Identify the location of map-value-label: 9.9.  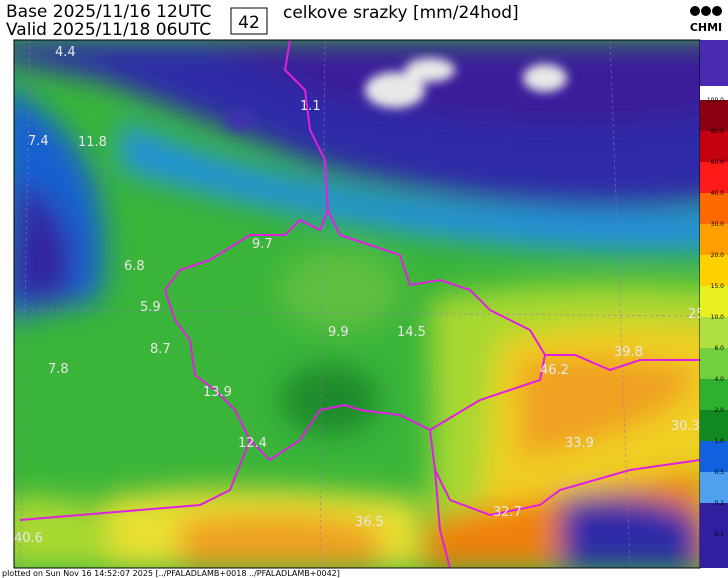
(338, 332).